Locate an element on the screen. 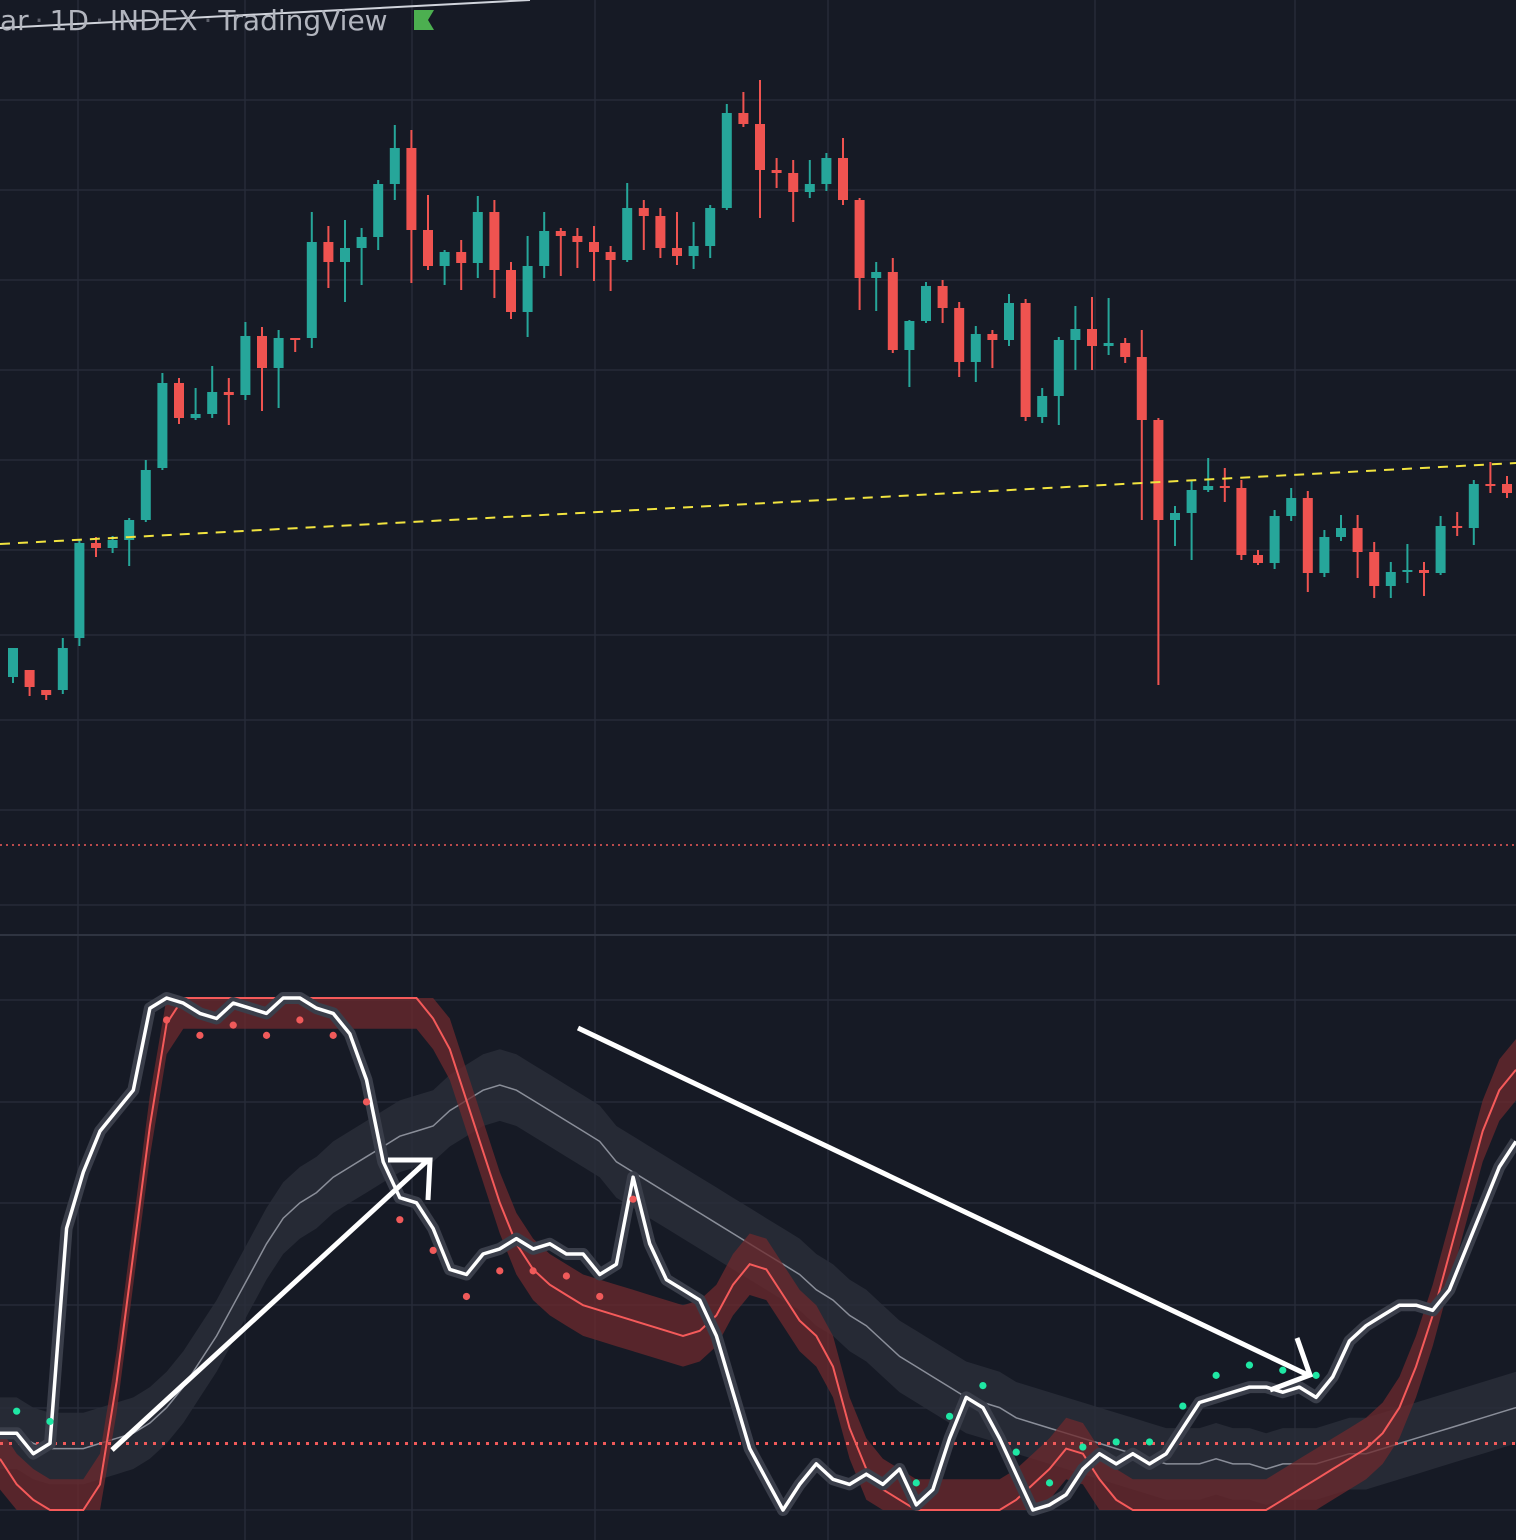 This screenshot has width=1516, height=1540. trendline is located at coordinates (758, 503).